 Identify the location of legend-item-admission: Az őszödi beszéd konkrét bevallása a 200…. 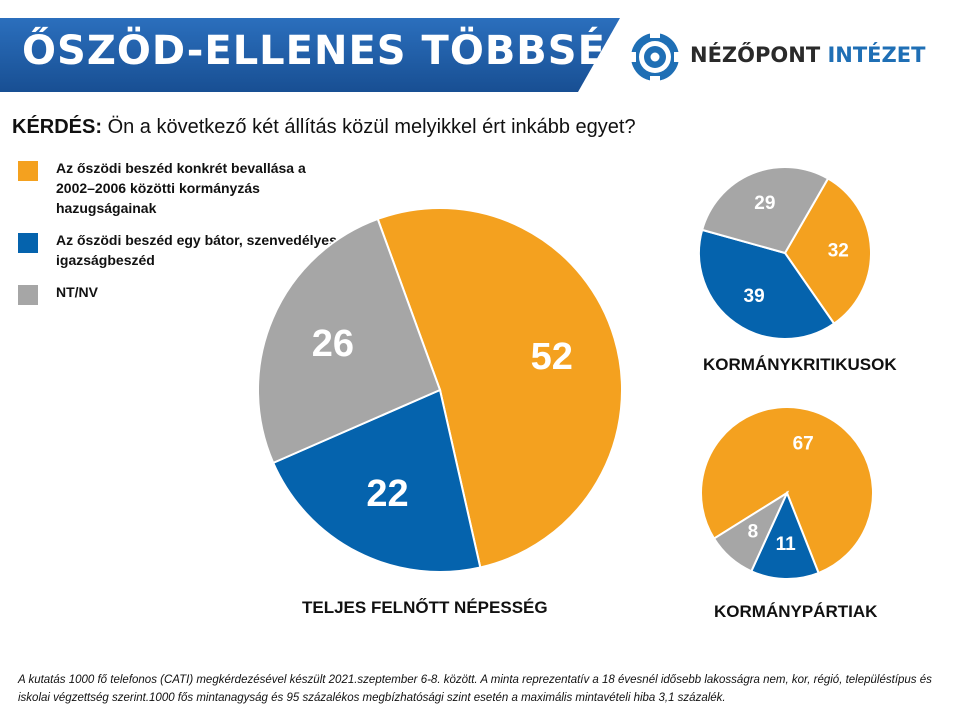
(183, 188).